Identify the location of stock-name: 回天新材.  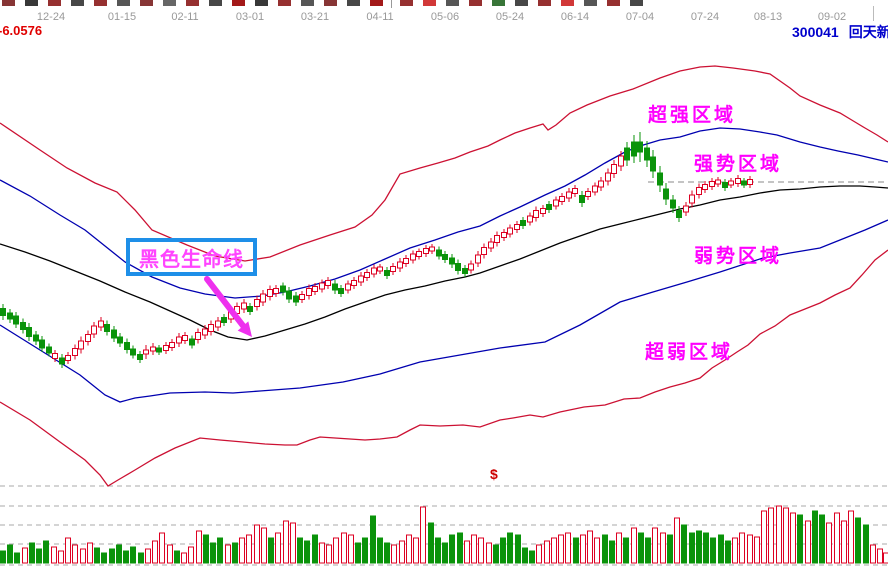
(868, 32).